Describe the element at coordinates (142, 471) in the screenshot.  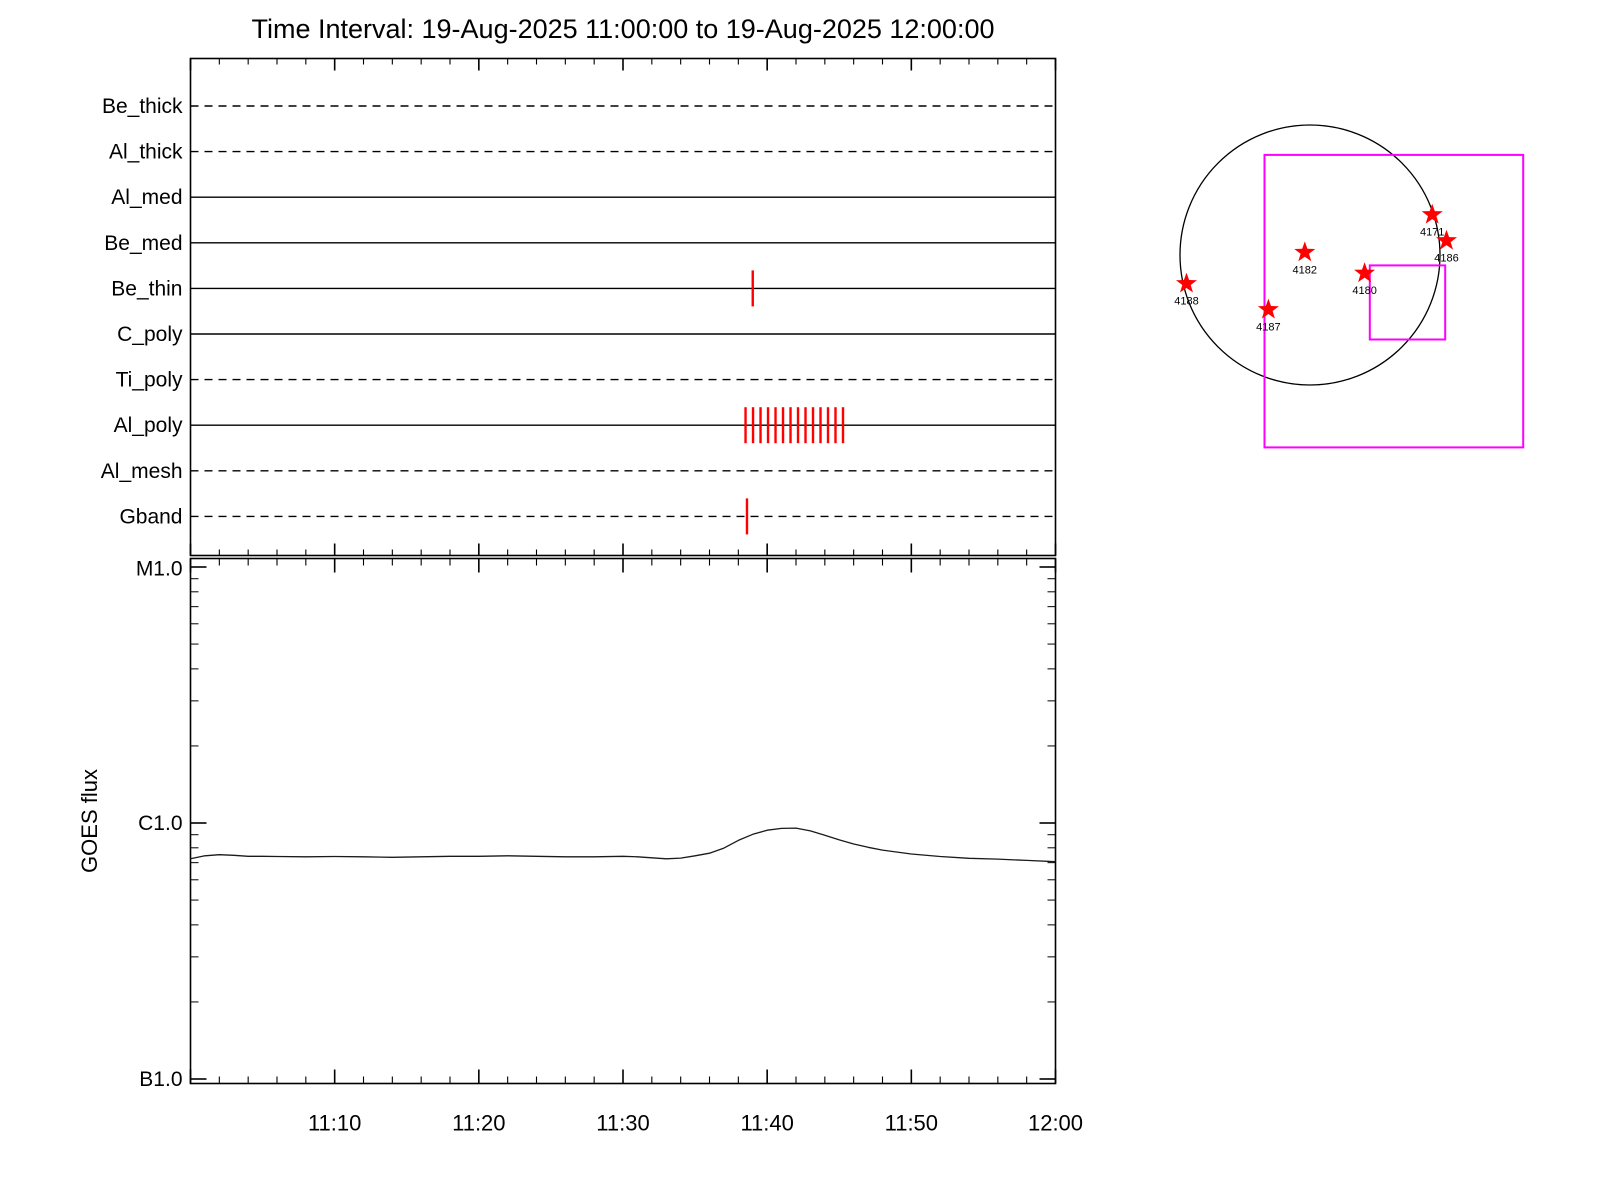
I see `filter-row-label-Al_mesh: Al_mesh` at that location.